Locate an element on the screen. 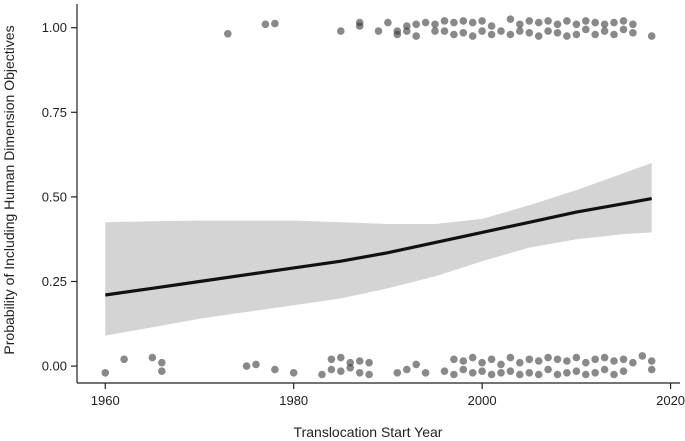  x-tick-label: 2000 is located at coordinates (482, 400).